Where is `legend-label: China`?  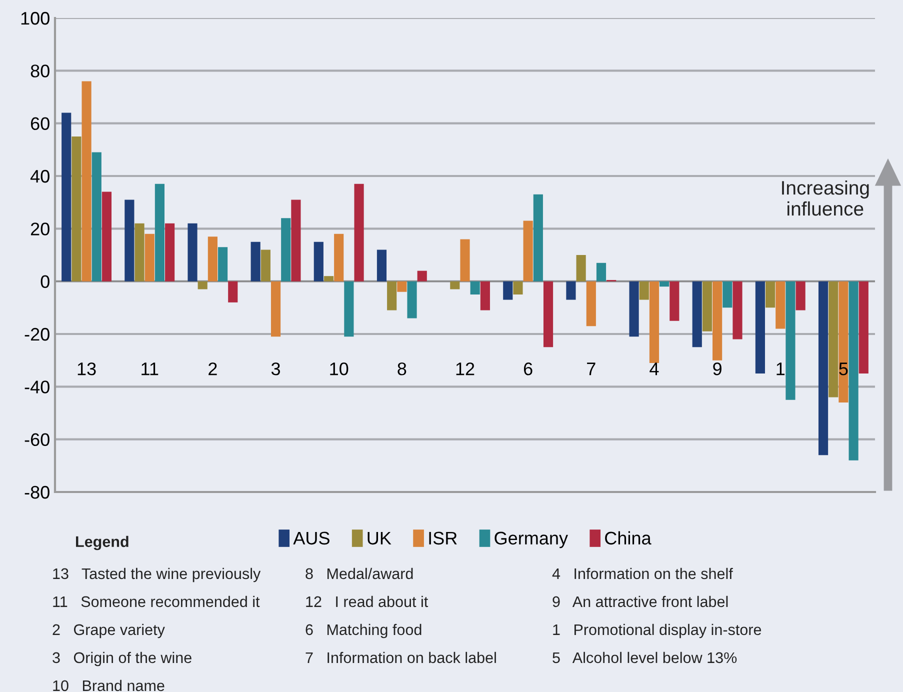
legend-label: China is located at coordinates (628, 538).